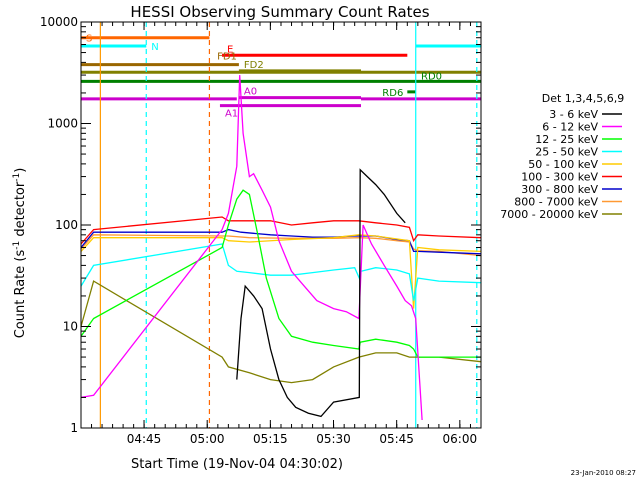  Describe the element at coordinates (20, 294) in the screenshot. I see `y-label-part: Count Rate (s` at that location.